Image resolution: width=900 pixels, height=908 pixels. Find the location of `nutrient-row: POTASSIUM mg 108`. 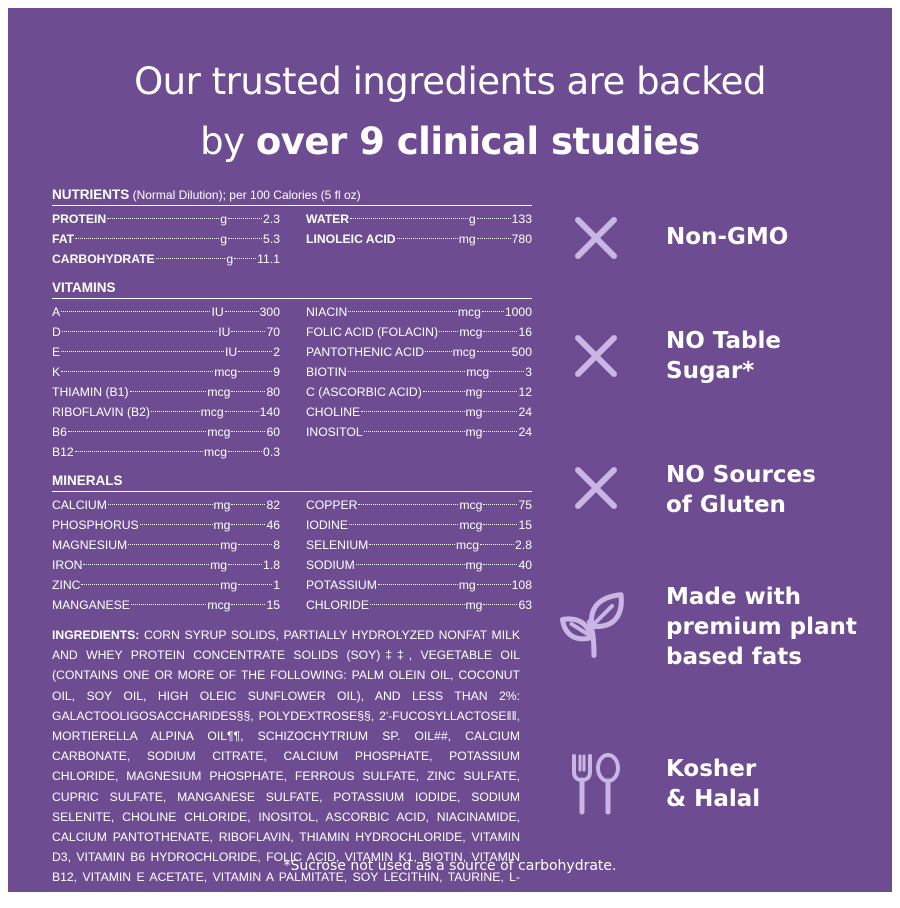

nutrient-row: POTASSIUM mg 108 is located at coordinates (419, 585).